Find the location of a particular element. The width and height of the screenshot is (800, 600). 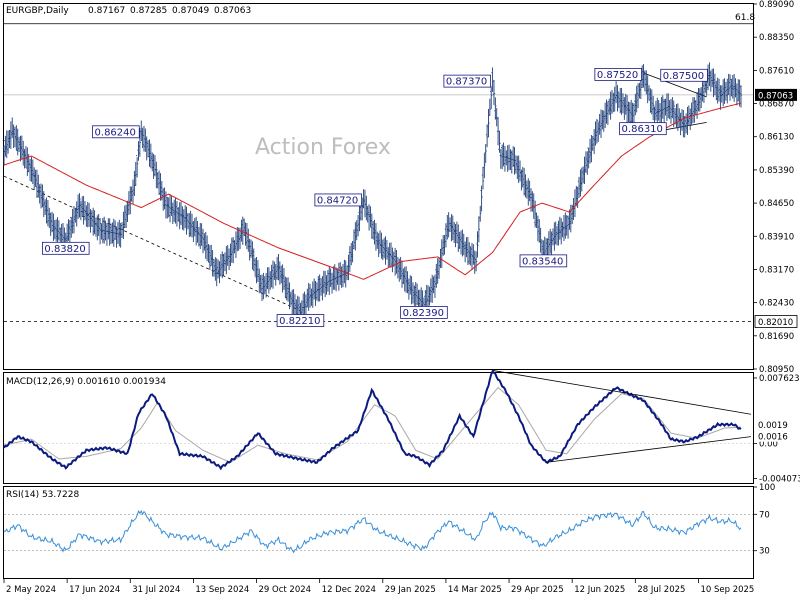

triangle-upper-line is located at coordinates (675, 85).